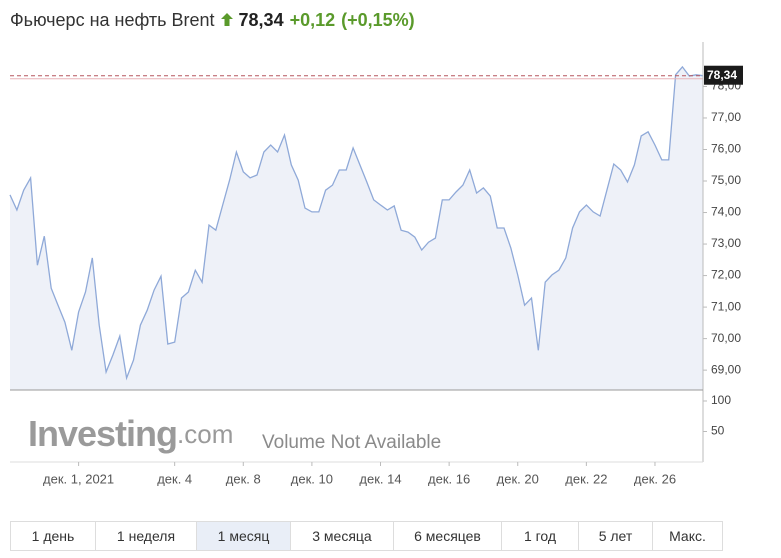 The width and height of the screenshot is (781, 558). Describe the element at coordinates (312, 20) in the screenshot. I see `change: +0,12` at that location.